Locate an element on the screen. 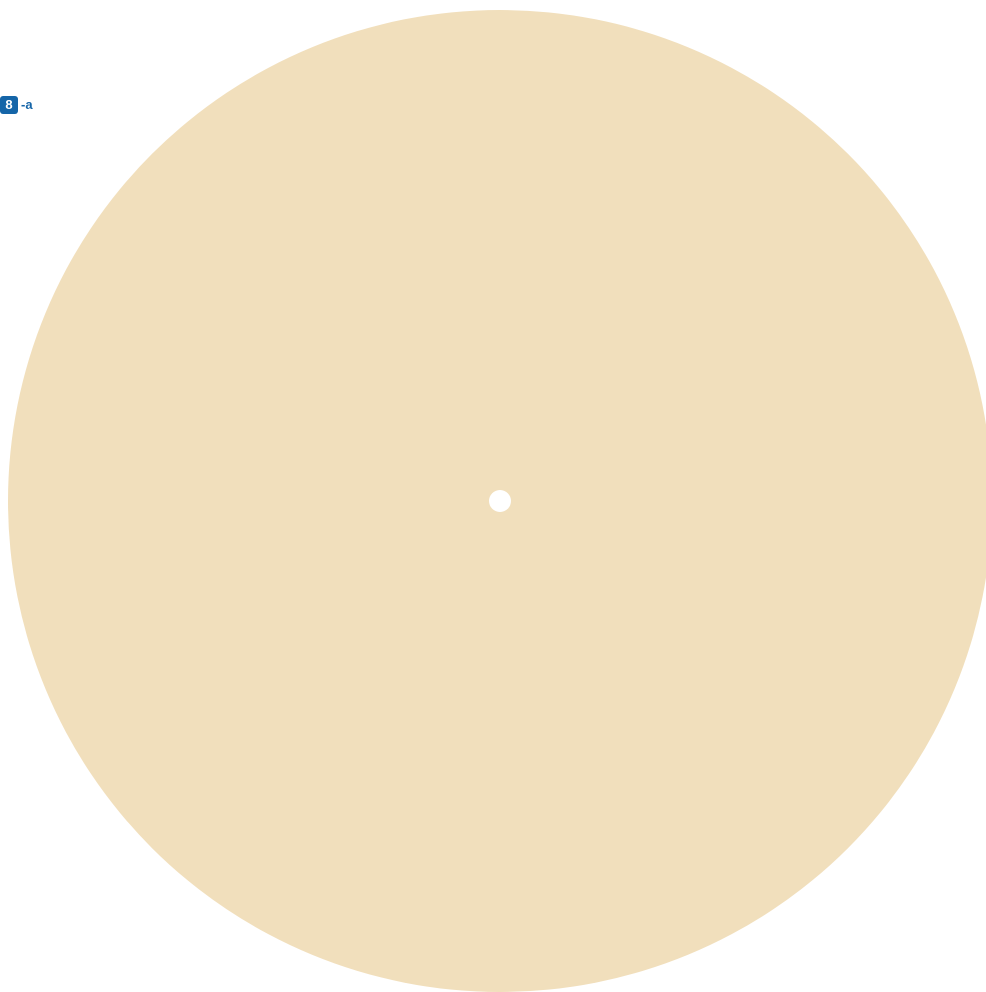  figure-label: 8 -a is located at coordinates (16, 105).